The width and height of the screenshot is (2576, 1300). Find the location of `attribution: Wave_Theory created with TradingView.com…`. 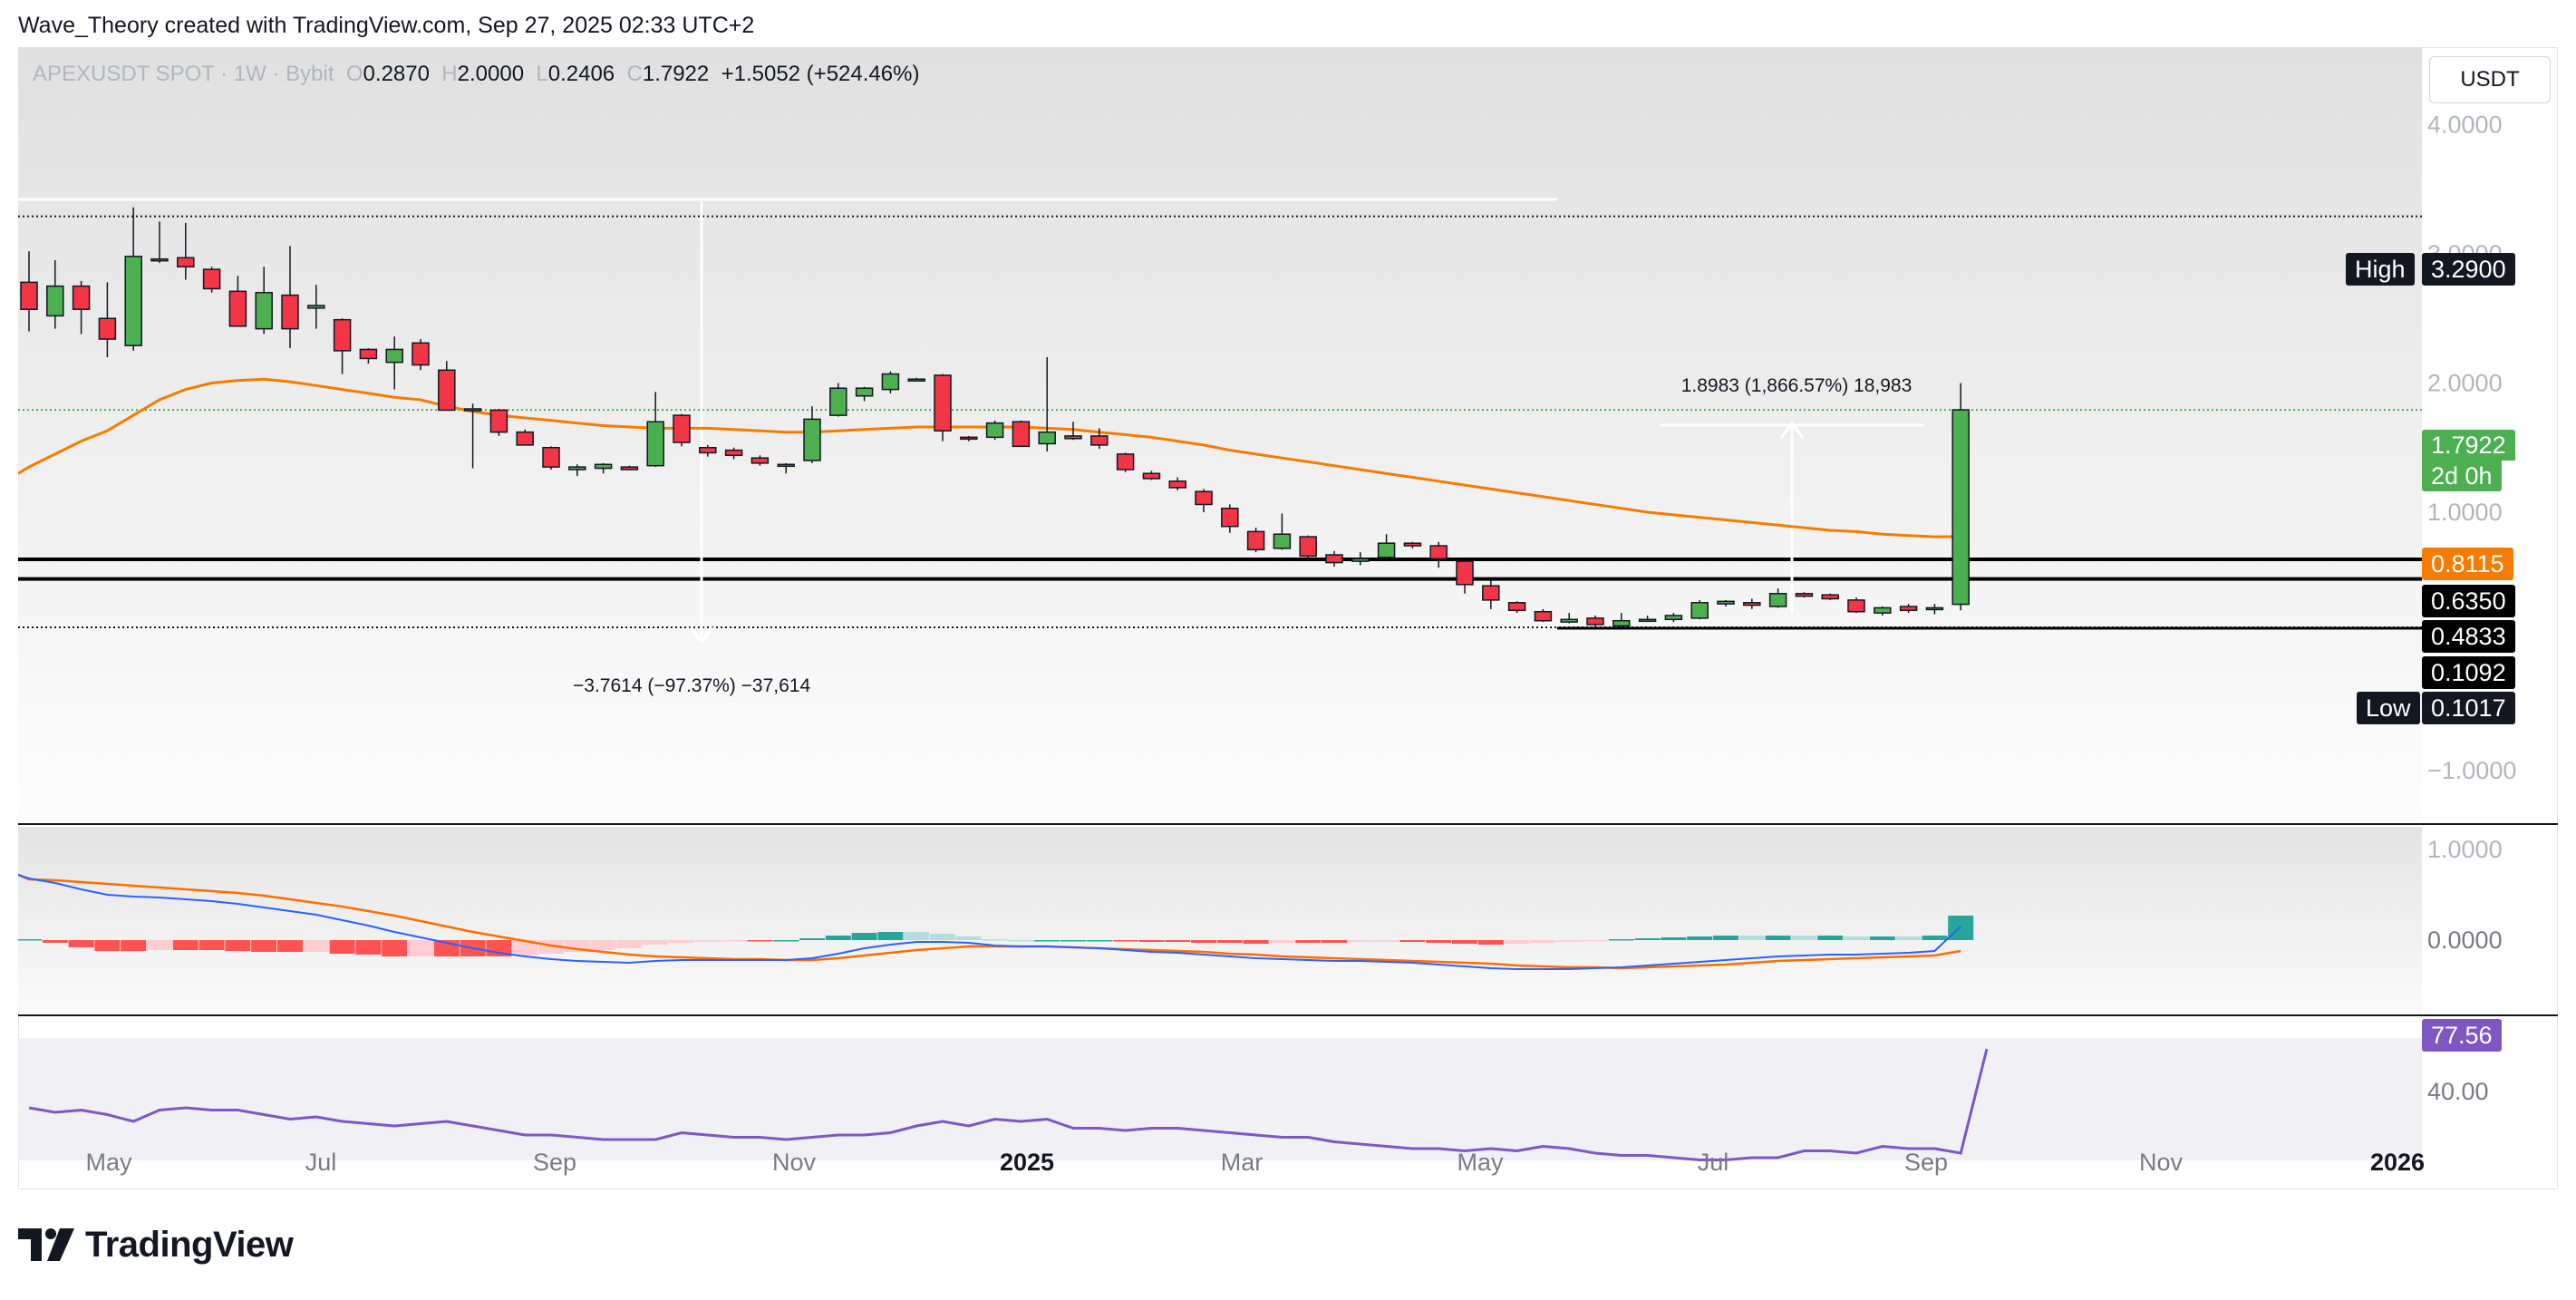

attribution: Wave_Theory created with TradingView.com… is located at coordinates (386, 25).